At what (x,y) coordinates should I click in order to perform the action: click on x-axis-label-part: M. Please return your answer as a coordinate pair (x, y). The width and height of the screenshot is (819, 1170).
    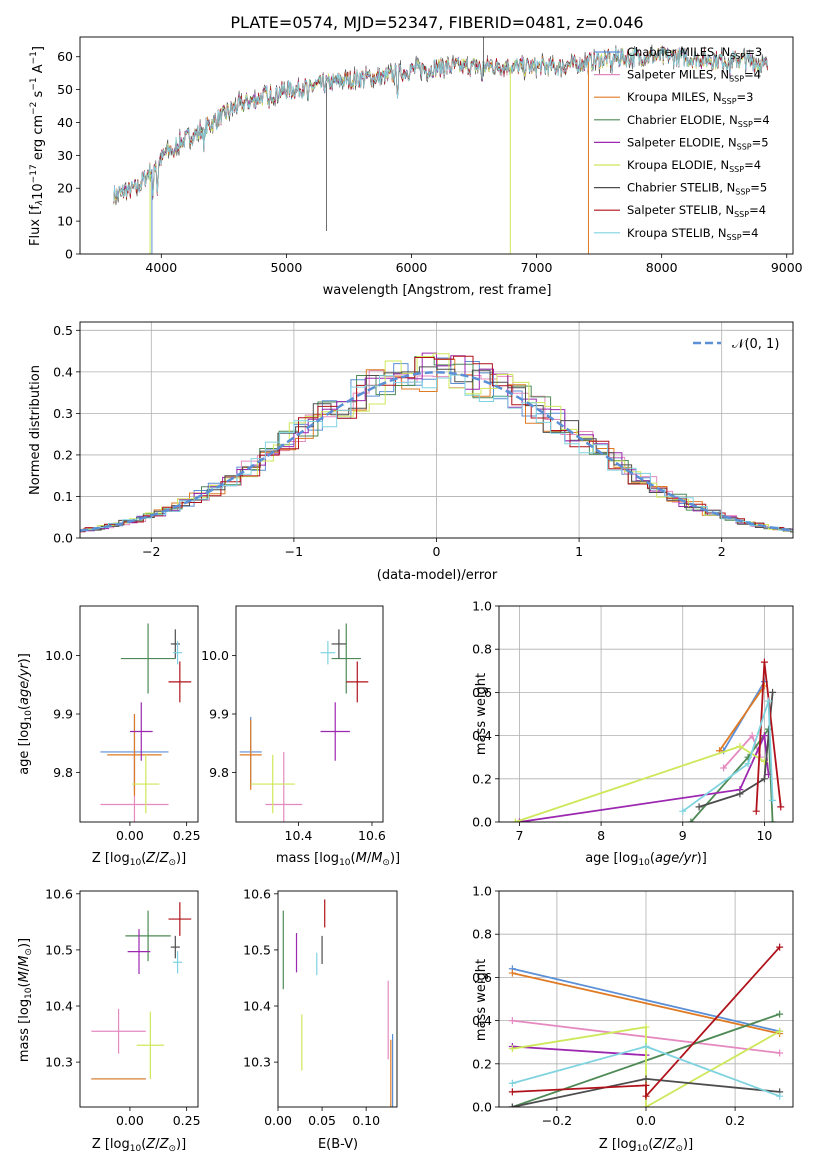
    Looking at the image, I should click on (361, 858).